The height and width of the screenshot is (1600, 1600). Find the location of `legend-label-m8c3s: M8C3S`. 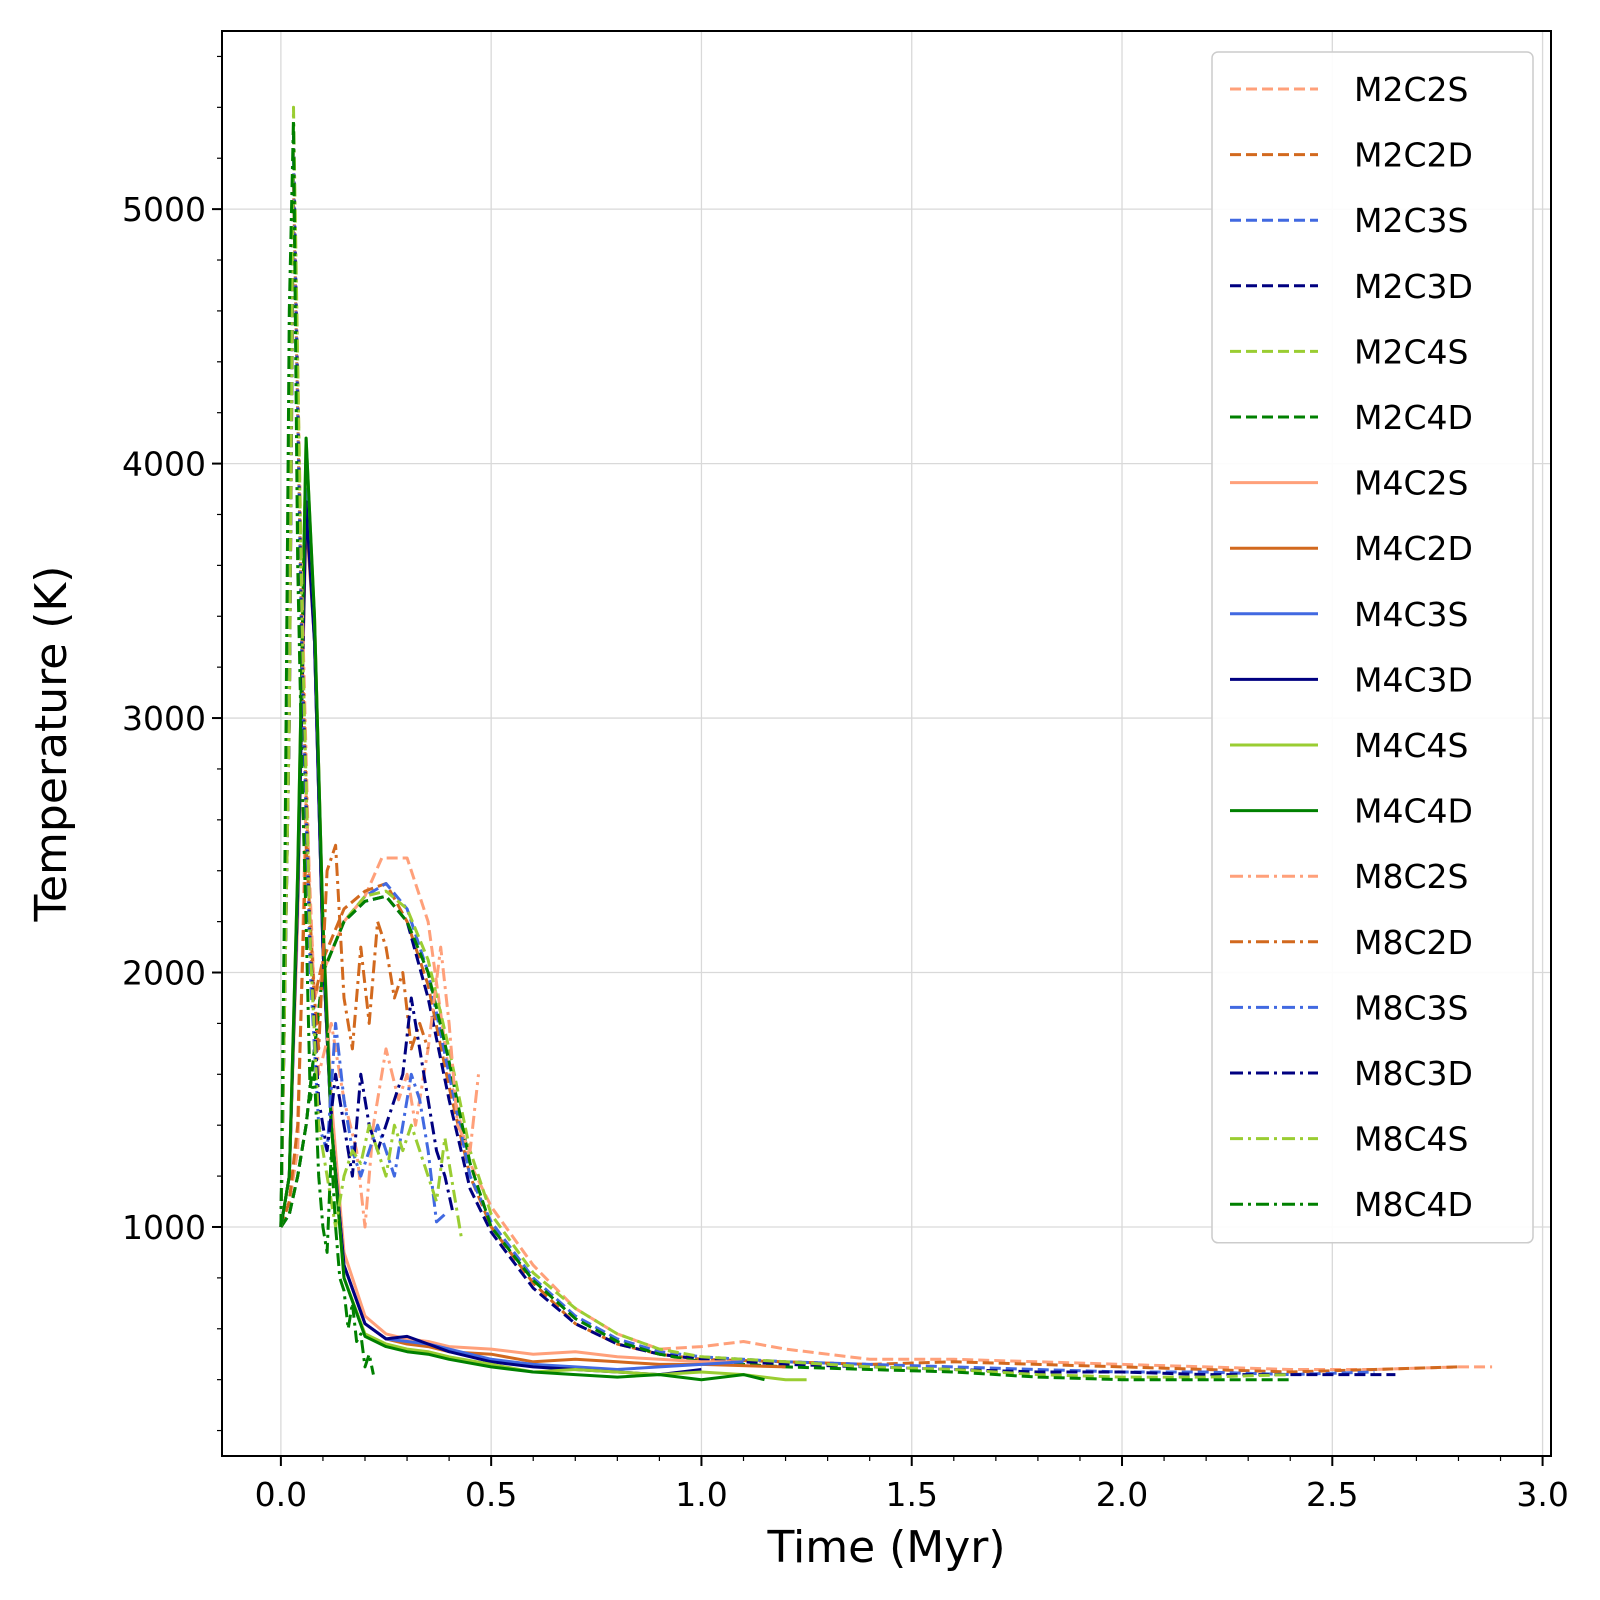

legend-label-m8c3s: M8C3S is located at coordinates (1411, 1007).